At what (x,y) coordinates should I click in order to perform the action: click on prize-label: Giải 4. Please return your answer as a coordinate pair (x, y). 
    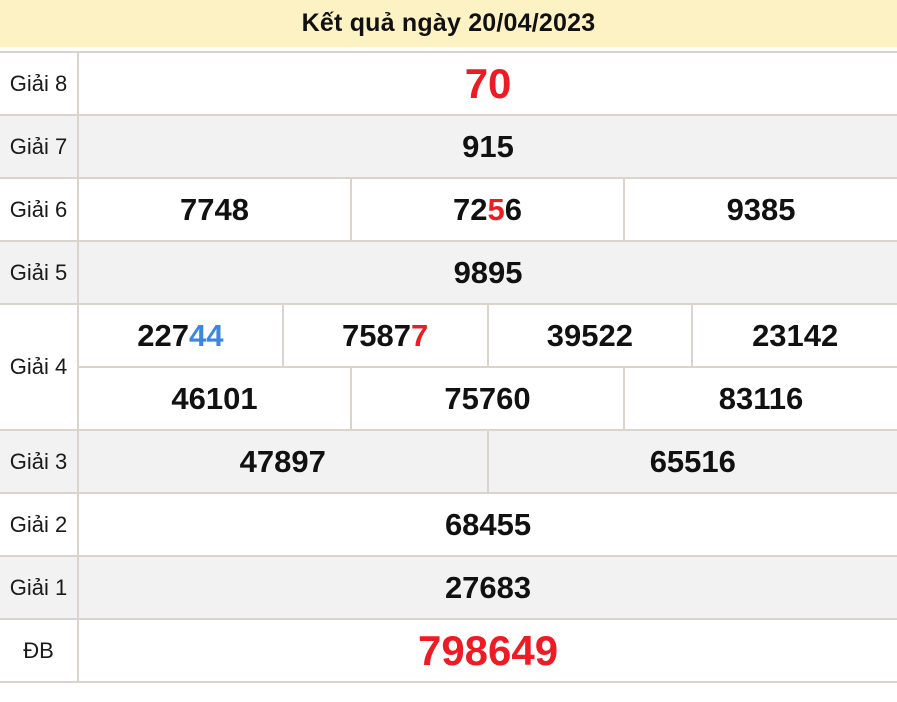
    Looking at the image, I should click on (39, 367).